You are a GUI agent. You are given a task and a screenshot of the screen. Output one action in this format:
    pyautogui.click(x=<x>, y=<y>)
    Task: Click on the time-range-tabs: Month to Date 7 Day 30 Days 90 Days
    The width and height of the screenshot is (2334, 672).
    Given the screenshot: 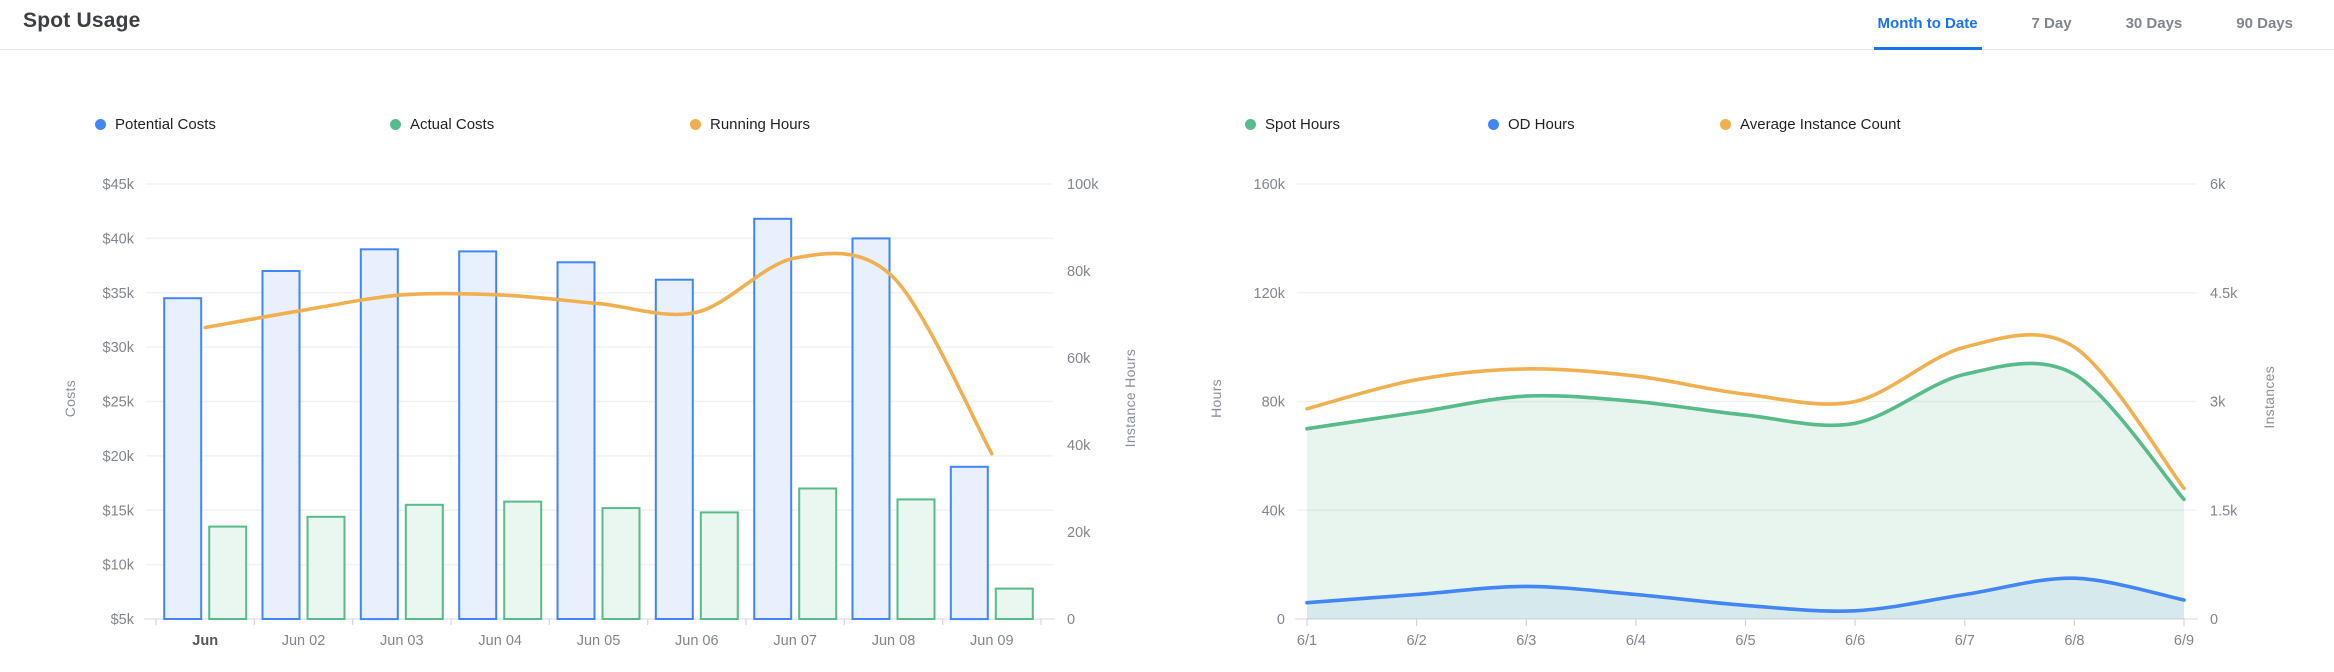 What is the action you would take?
    pyautogui.click(x=2085, y=25)
    